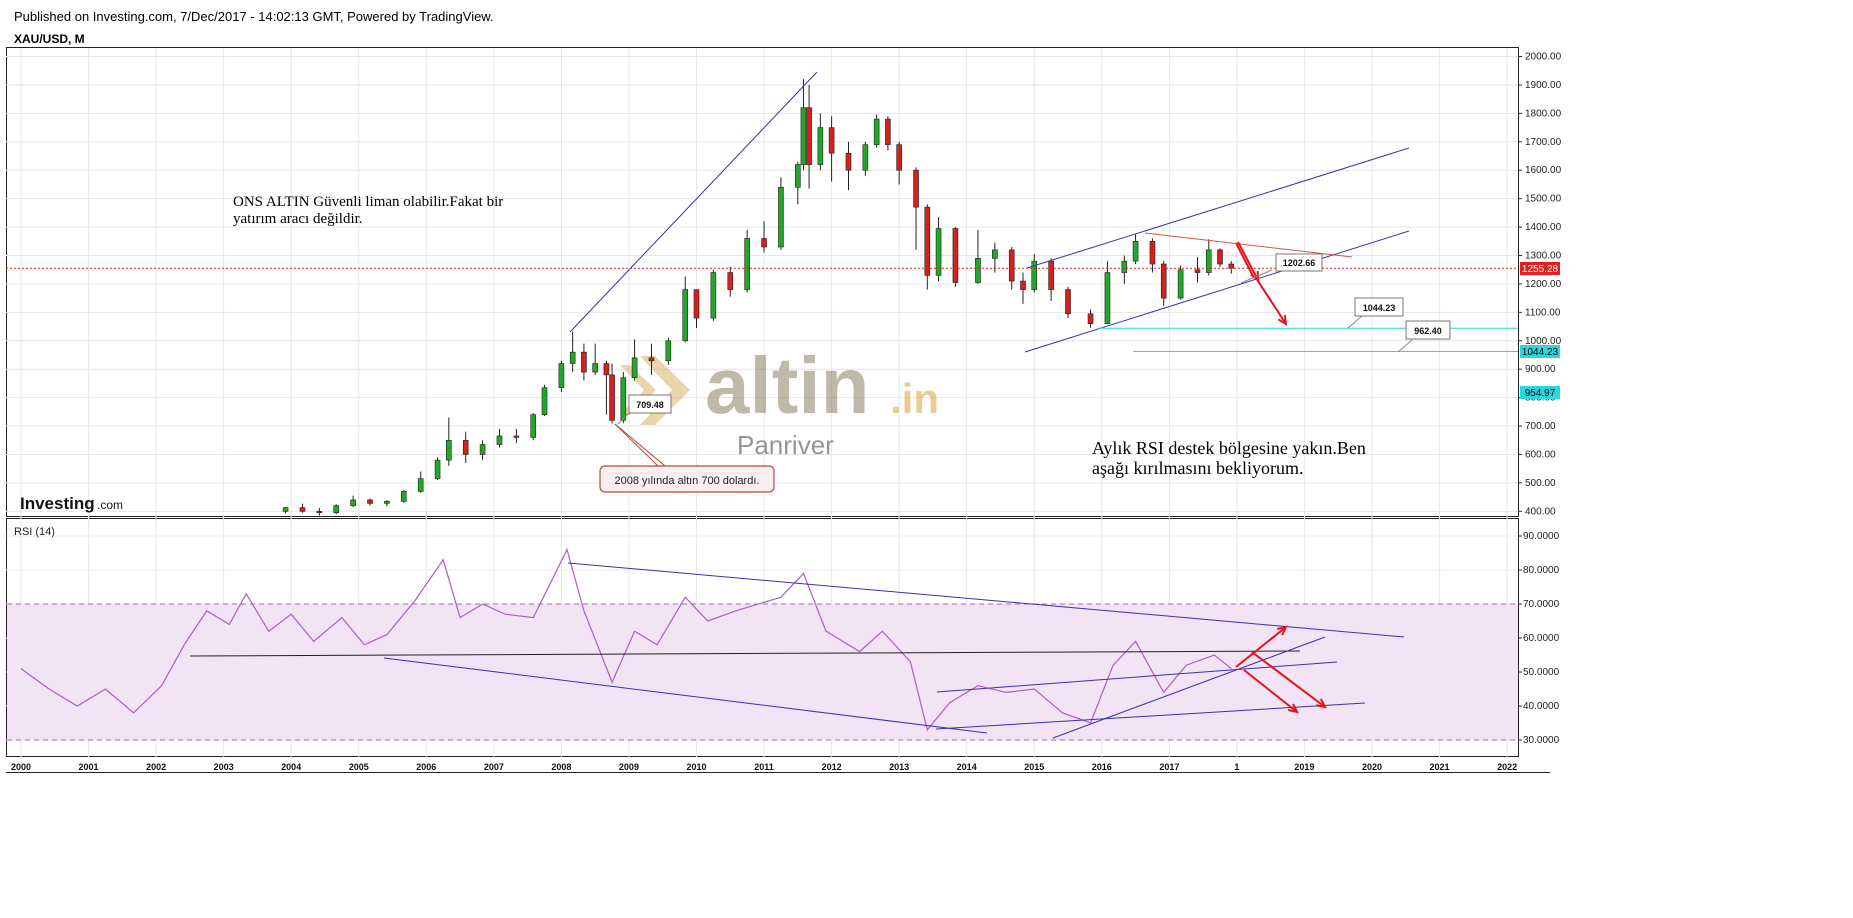  Describe the element at coordinates (693, 202) in the screenshot. I see `trendline-2008-2011` at that location.